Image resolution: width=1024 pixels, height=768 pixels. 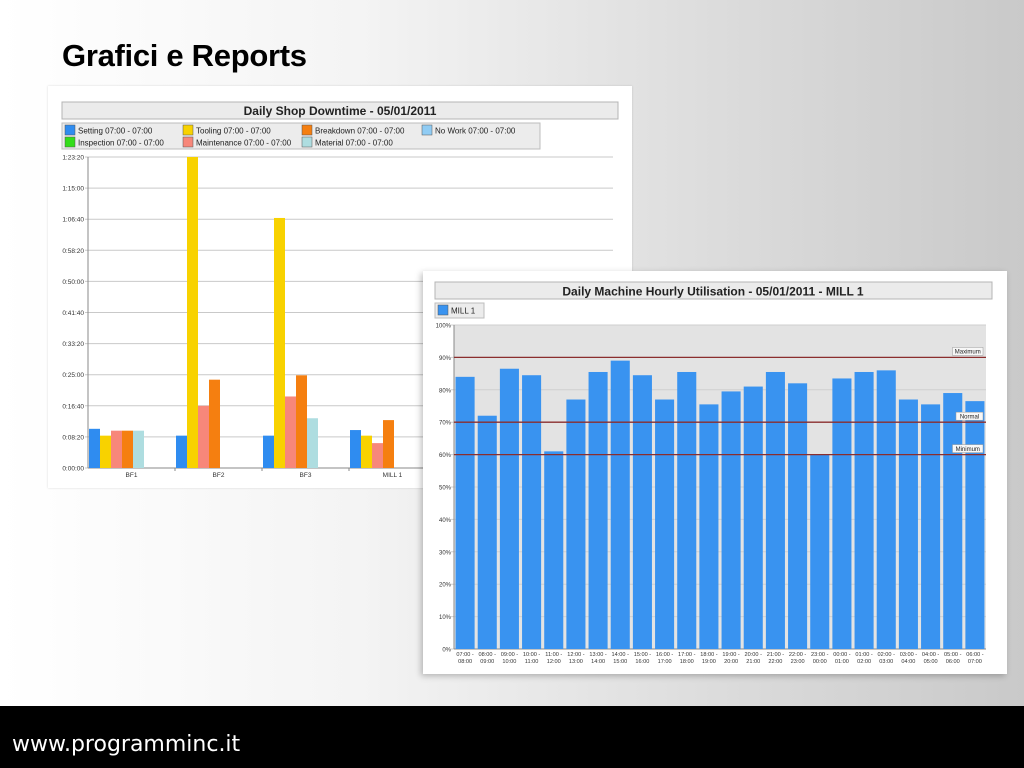 I want to click on x-tick-label: 02:00 -, so click(x=887, y=655).